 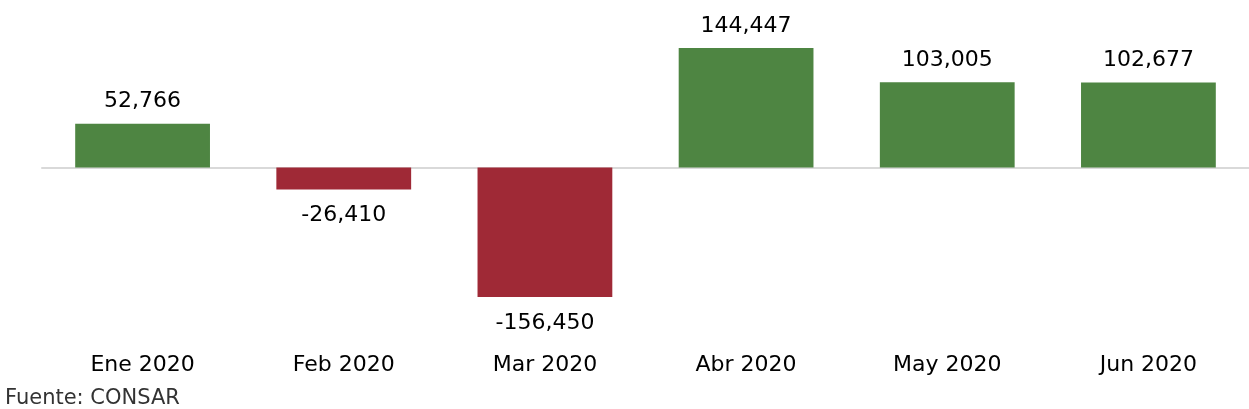 What do you see at coordinates (92, 396) in the screenshot?
I see `source-note: Fuente: CONSAR` at bounding box center [92, 396].